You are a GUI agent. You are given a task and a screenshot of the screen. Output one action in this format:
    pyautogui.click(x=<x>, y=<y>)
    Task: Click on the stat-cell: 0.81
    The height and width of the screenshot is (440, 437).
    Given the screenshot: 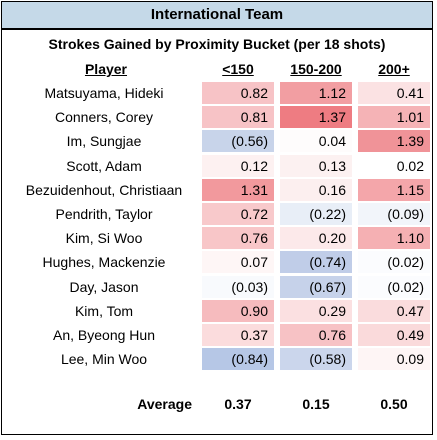 What is the action you would take?
    pyautogui.click(x=238, y=117)
    